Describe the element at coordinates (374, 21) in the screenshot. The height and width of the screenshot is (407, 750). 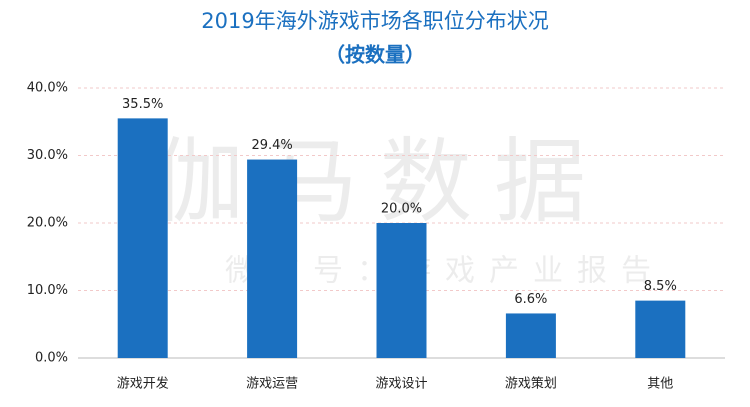
I see `chart-title: 2019年海外游戏市场各职位分布状况` at that location.